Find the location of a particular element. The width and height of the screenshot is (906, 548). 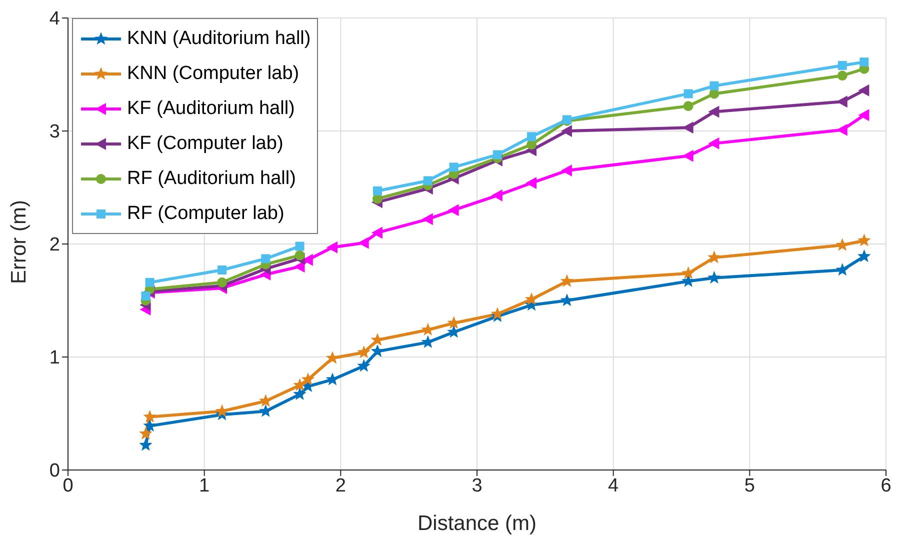

legend-label: KF (Computer lab) is located at coordinates (205, 143).